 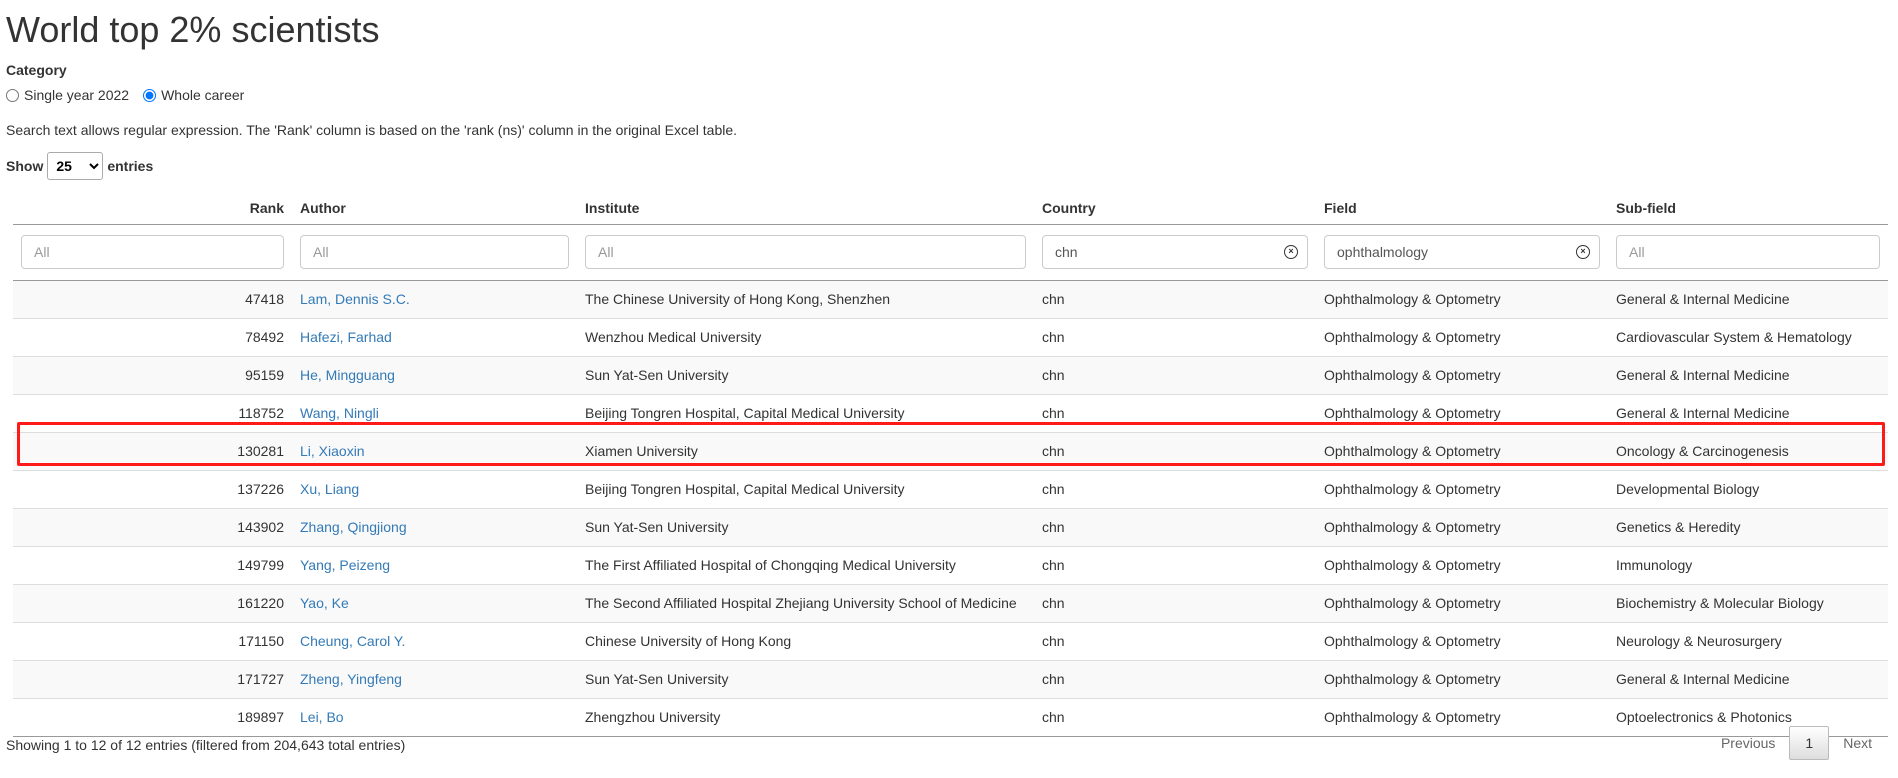 What do you see at coordinates (1748, 526) in the screenshot?
I see `cell-subfield: Genetics & Heredity` at bounding box center [1748, 526].